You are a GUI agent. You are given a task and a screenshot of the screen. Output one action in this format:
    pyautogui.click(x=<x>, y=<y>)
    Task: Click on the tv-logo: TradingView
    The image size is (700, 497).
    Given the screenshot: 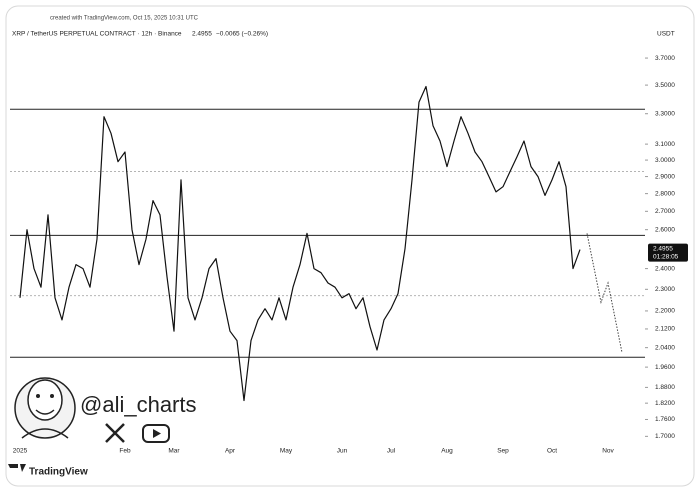 What is the action you would take?
    pyautogui.click(x=58, y=472)
    